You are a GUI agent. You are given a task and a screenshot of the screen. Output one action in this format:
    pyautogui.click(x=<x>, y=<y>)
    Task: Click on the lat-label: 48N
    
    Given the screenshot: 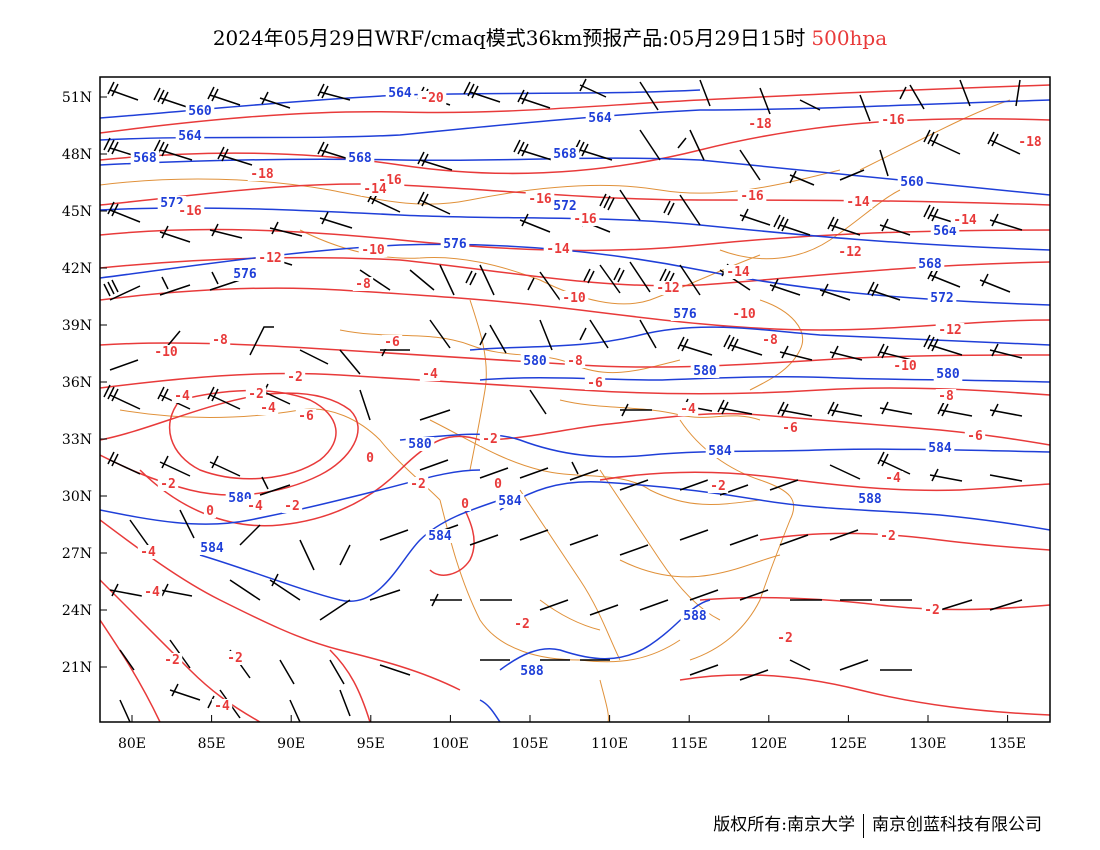 What is the action you would take?
    pyautogui.click(x=77, y=155)
    